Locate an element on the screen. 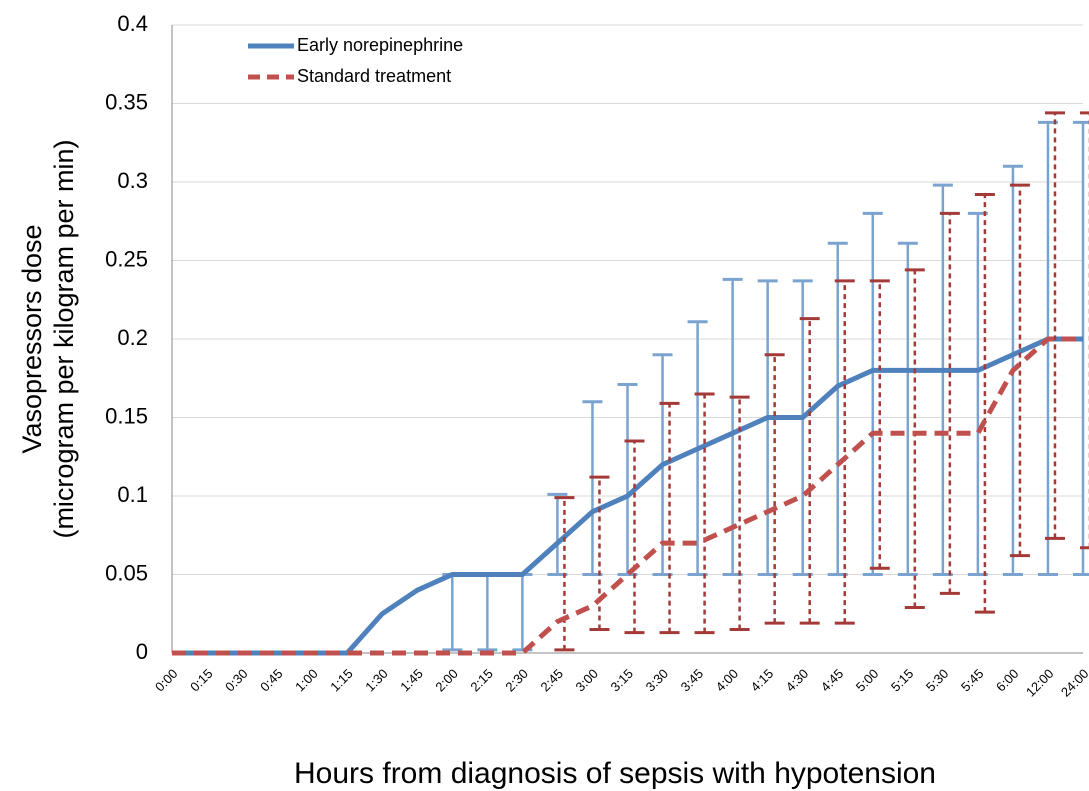  y-tick-label: 0.2 is located at coordinates (132, 337).